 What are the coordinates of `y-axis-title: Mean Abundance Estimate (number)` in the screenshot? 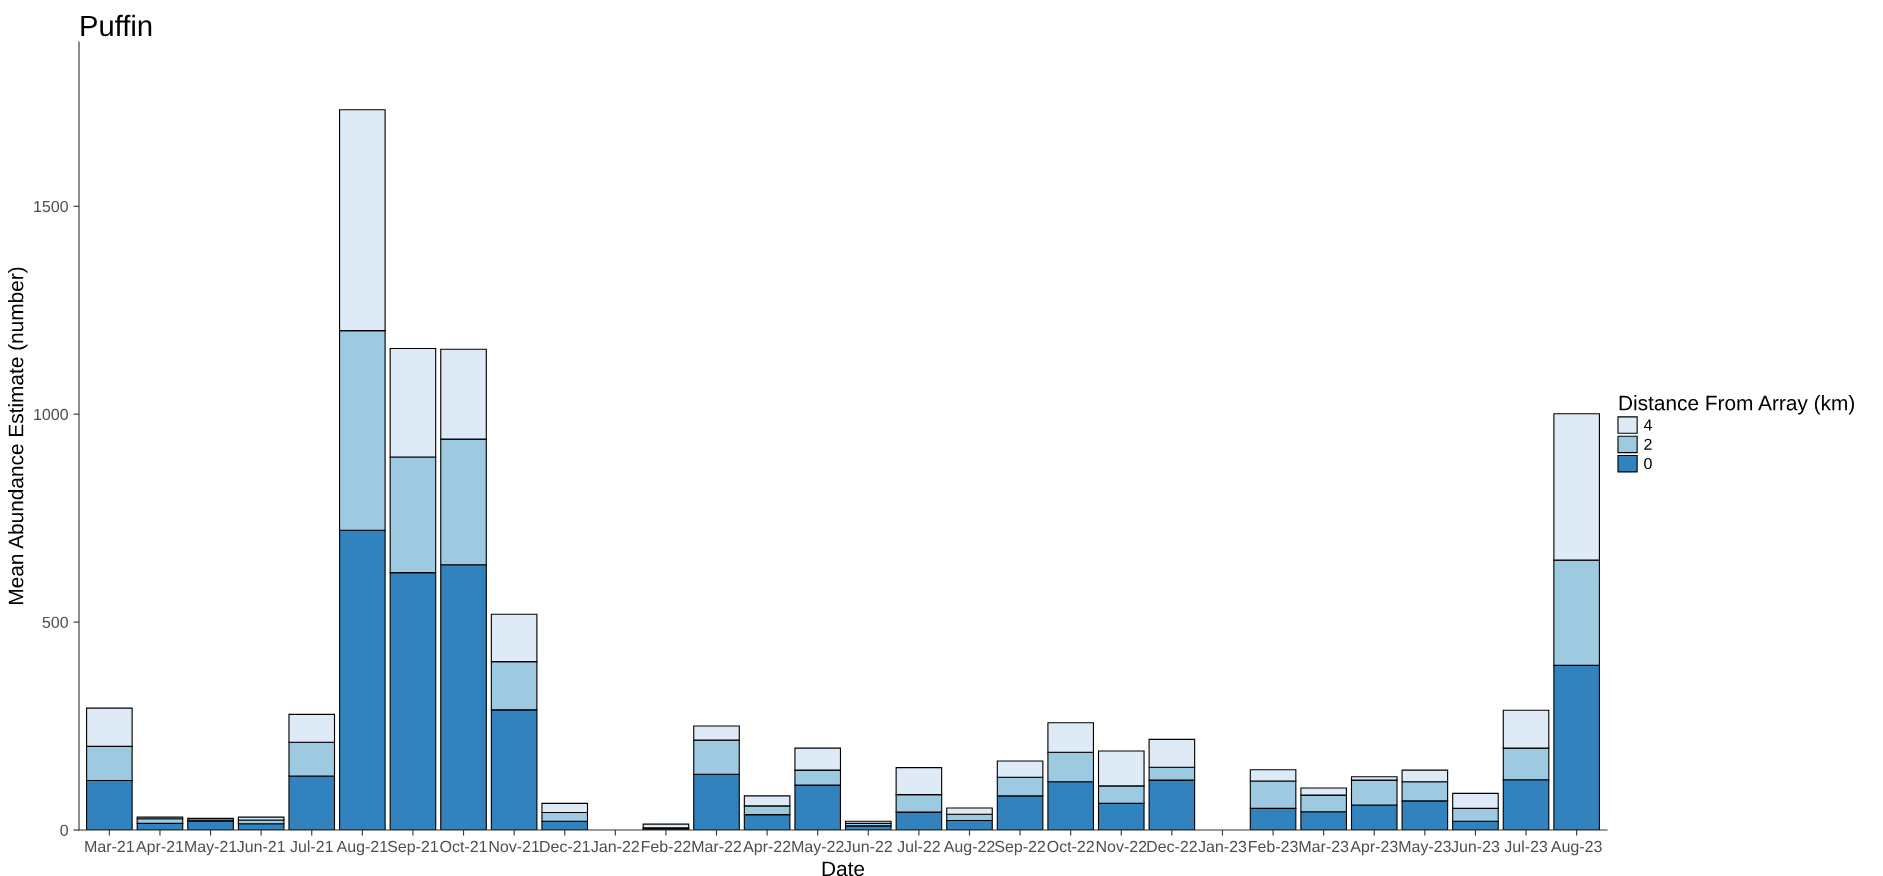 It's located at (18, 435).